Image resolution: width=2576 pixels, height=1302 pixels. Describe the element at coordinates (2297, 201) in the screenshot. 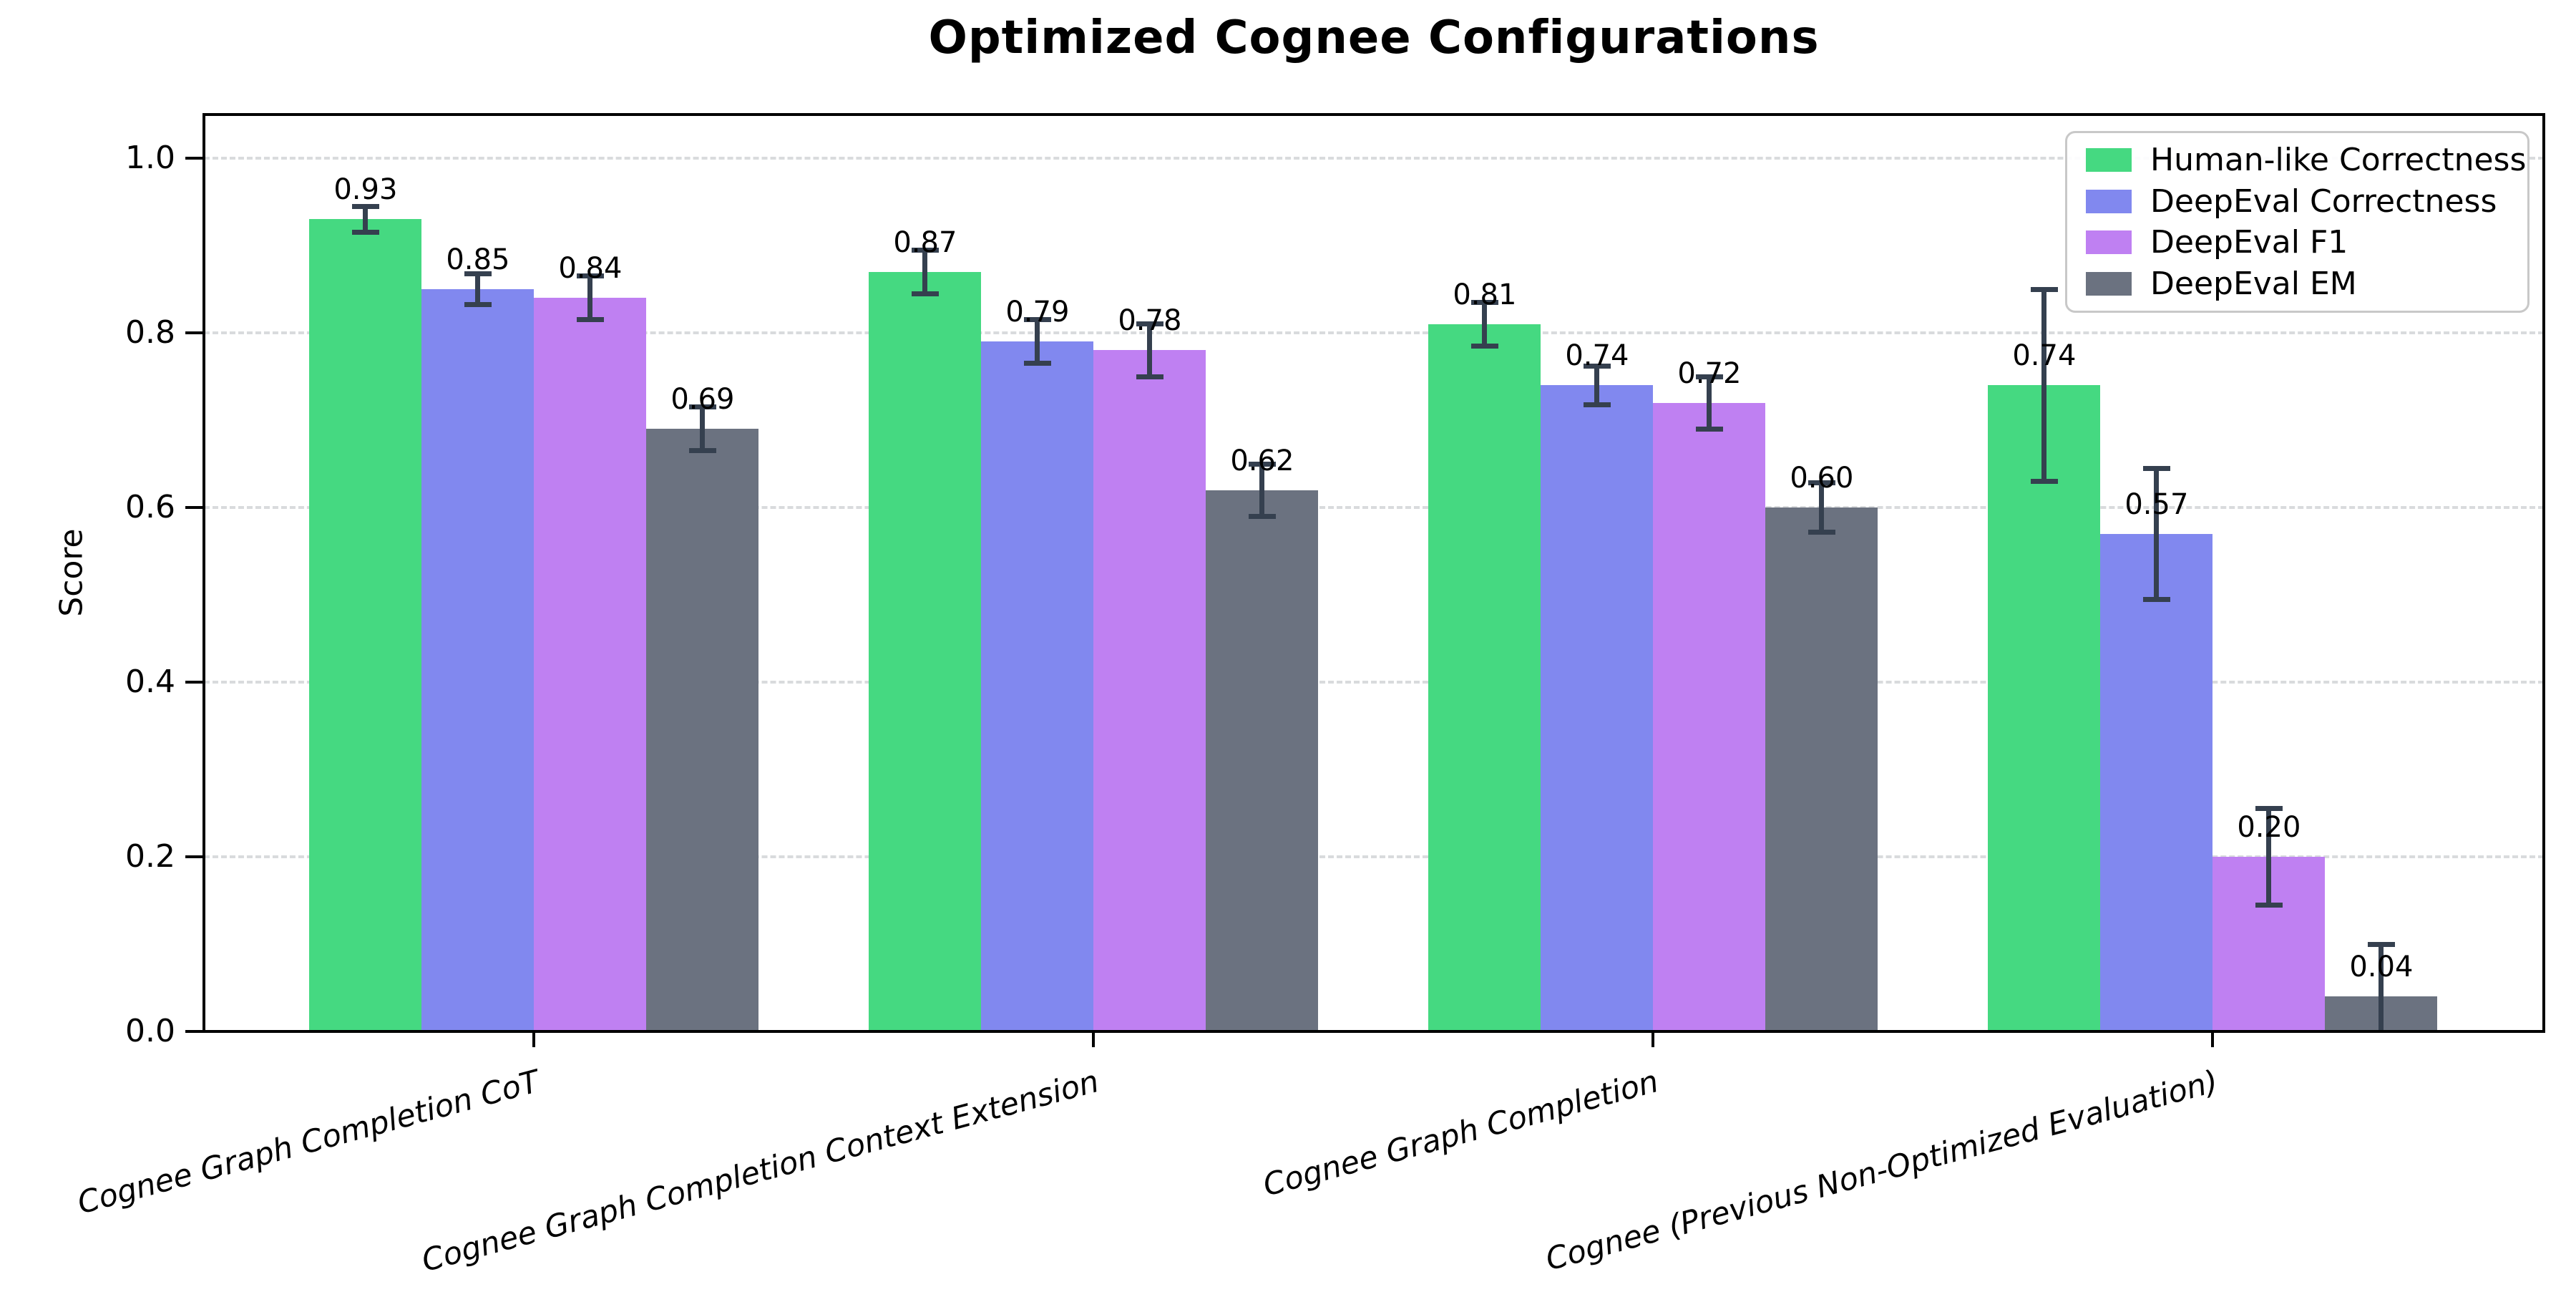

I see `legend-item: DeepEval Correctness` at that location.